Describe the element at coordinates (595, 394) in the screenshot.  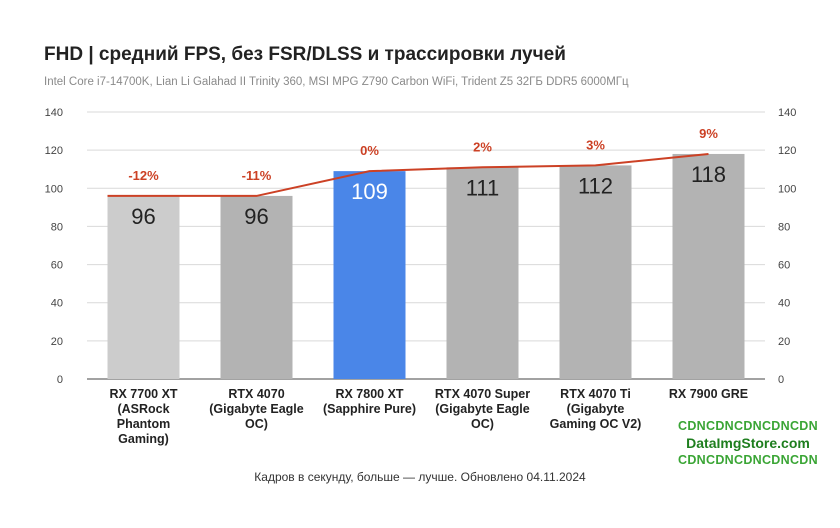
I see `x-tick-label-line: RTX 4070 Ti` at that location.